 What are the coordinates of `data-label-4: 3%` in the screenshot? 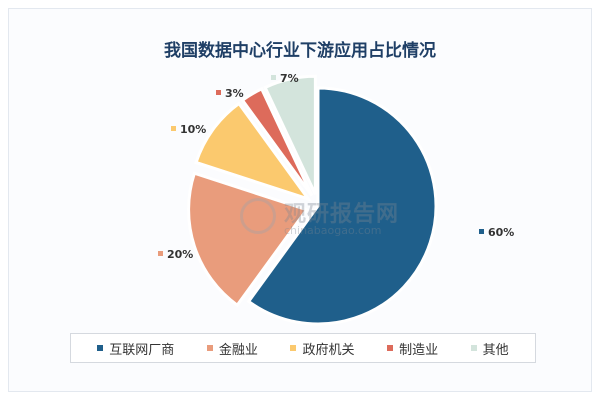 It's located at (234, 93).